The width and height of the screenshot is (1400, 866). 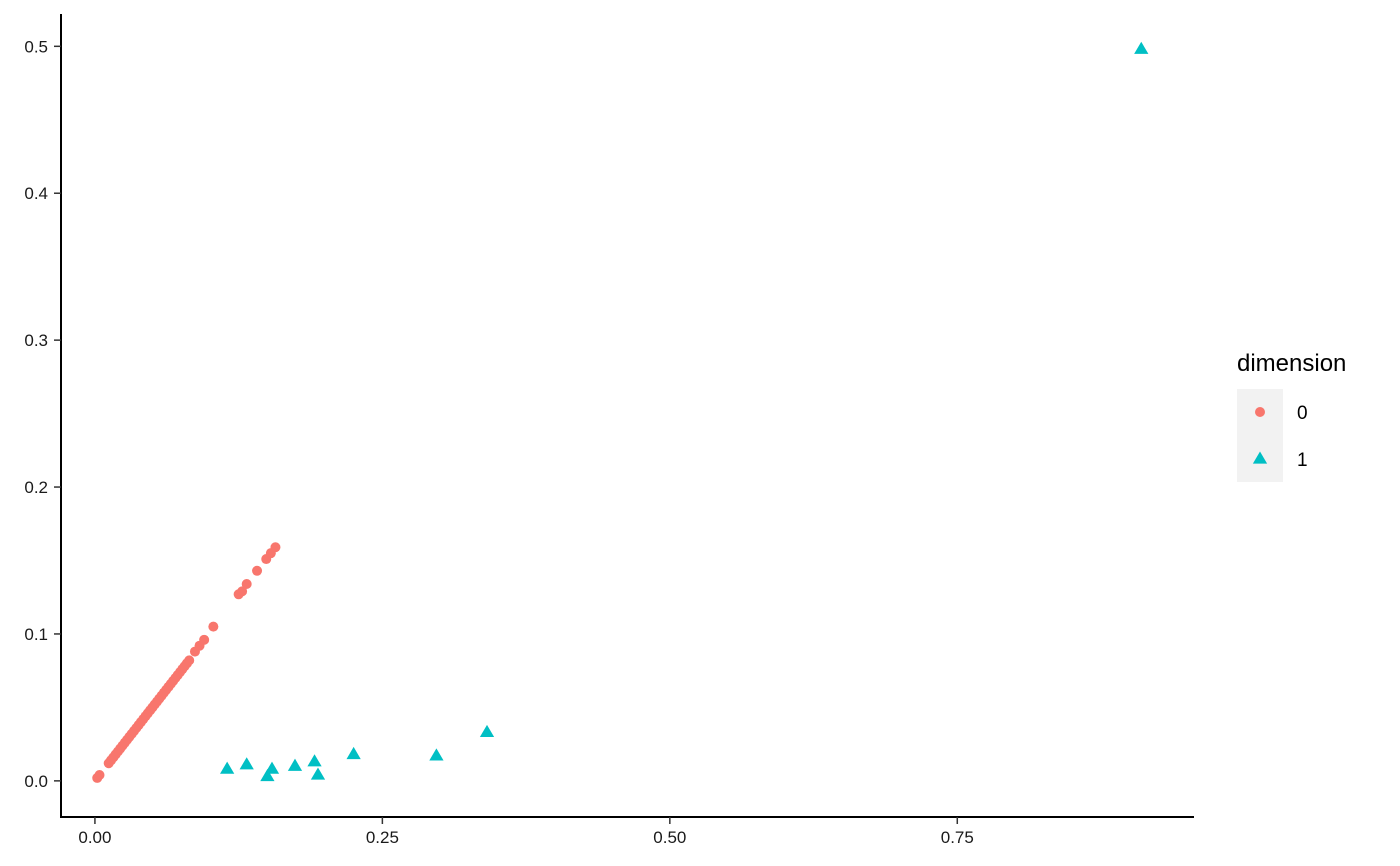 I want to click on legend-key-background, so click(x=1260, y=435).